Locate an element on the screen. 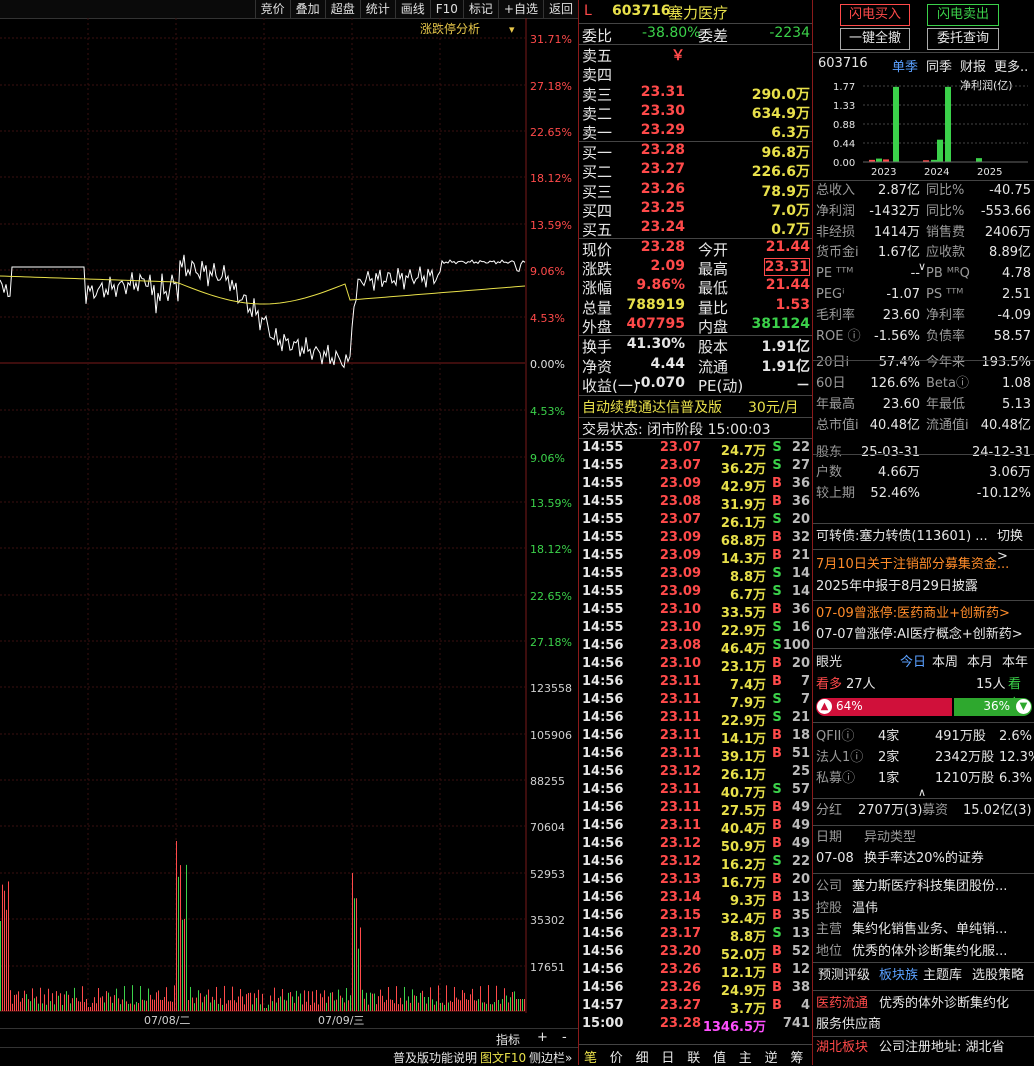 The width and height of the screenshot is (1034, 1066). expand-chevron-icon: ∨ is located at coordinates (922, 266).